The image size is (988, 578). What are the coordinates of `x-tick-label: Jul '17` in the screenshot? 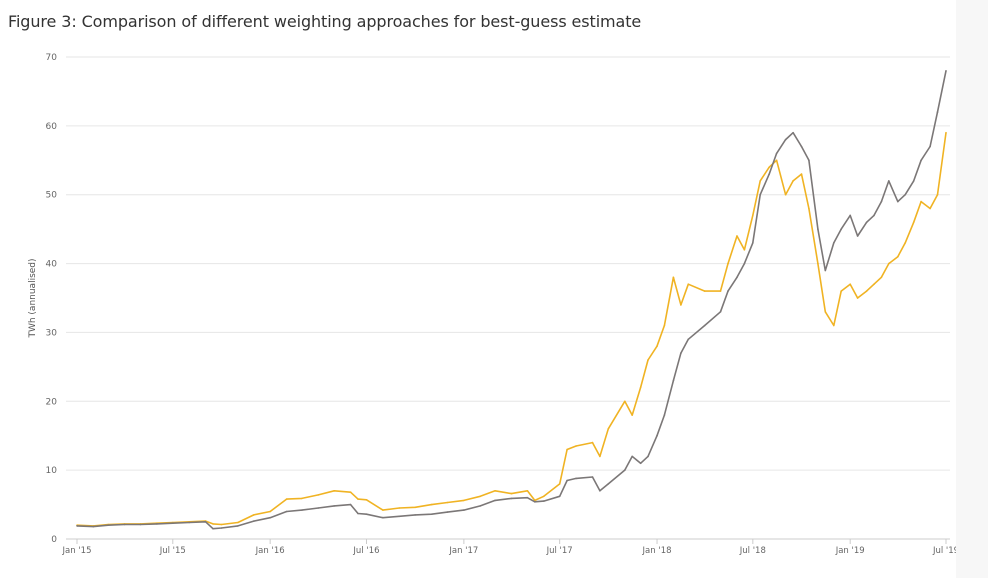 It's located at (559, 551).